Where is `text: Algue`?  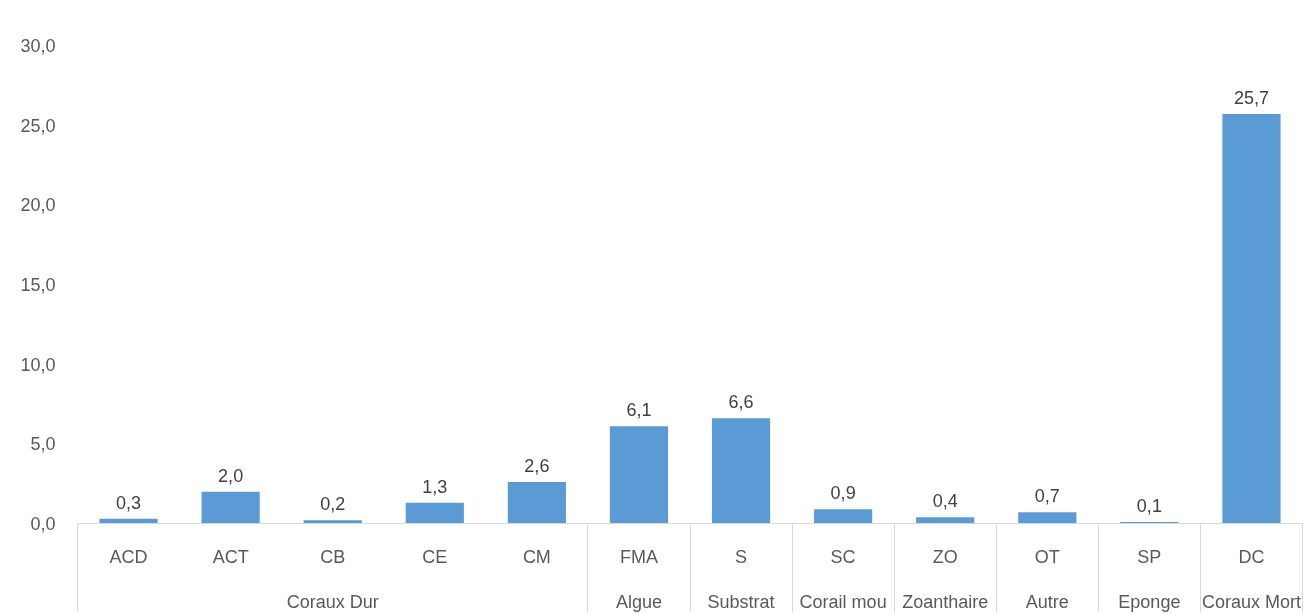
text: Algue is located at coordinates (638, 601).